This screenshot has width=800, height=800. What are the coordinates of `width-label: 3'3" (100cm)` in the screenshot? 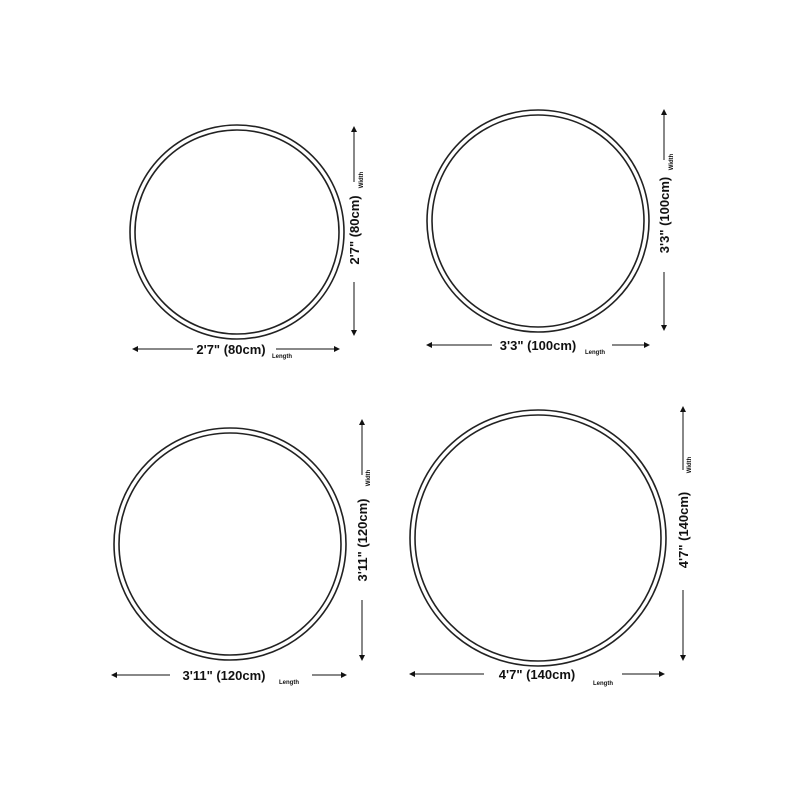 It's located at (664, 215).